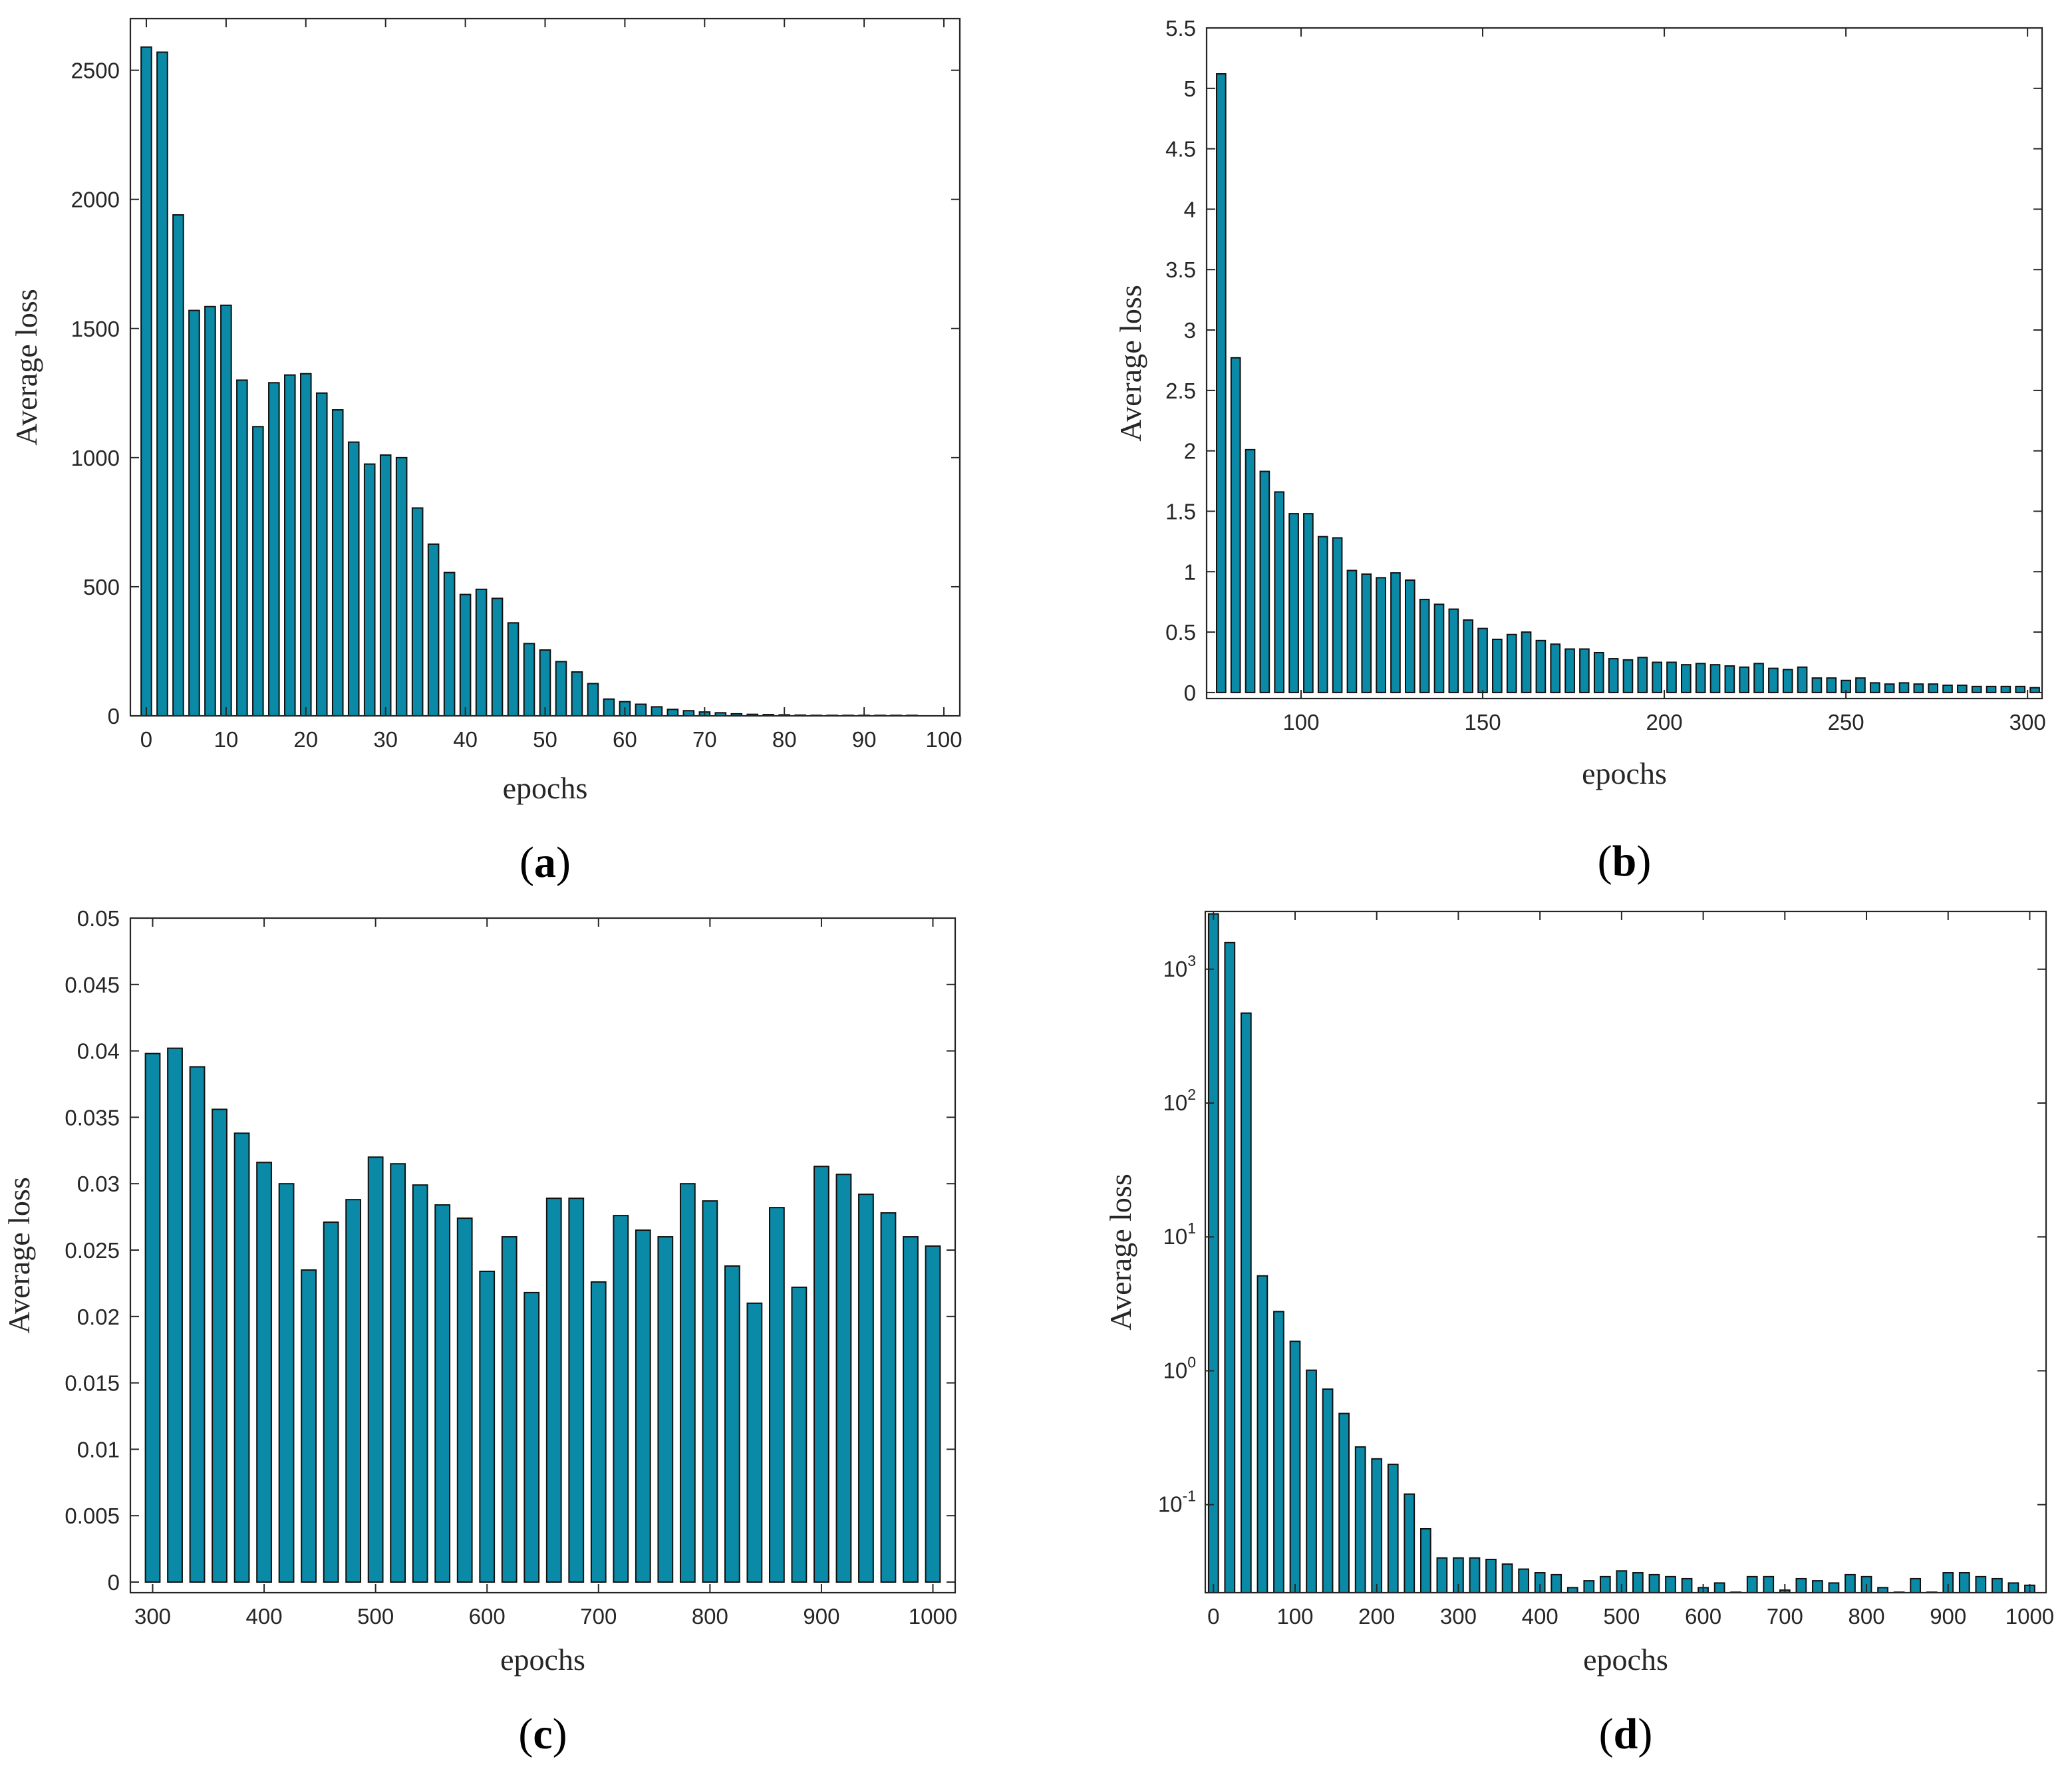  Describe the element at coordinates (1180, 632) in the screenshot. I see `y-tick-label: 0.5` at that location.